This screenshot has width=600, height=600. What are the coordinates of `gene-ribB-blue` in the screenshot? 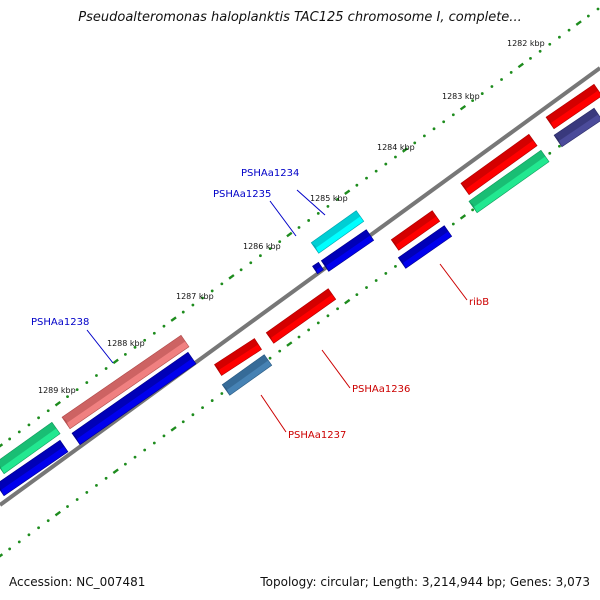 It's located at (425, 247).